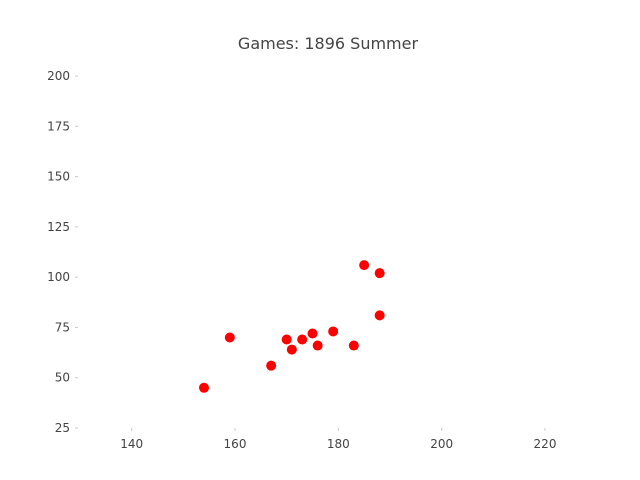 This screenshot has height=480, width=640. What do you see at coordinates (441, 444) in the screenshot?
I see `x-tick-label: 200` at bounding box center [441, 444].